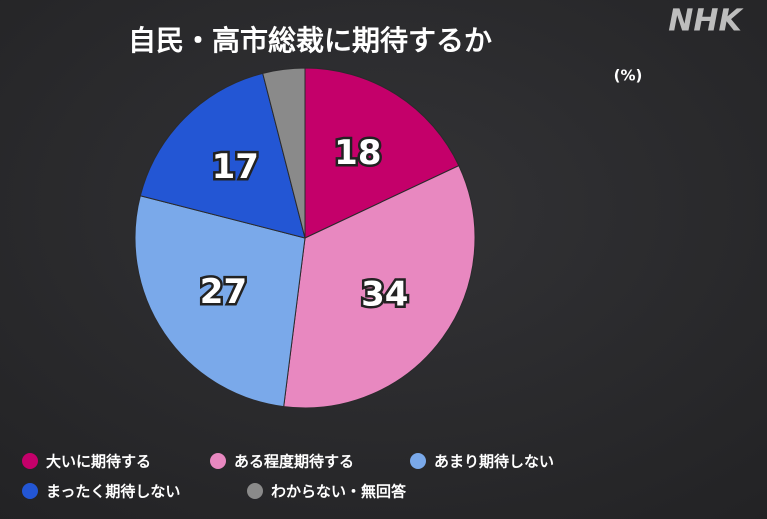 This screenshot has width=767, height=519. What do you see at coordinates (294, 462) in the screenshot?
I see `legend-label: ある程度期待する` at bounding box center [294, 462].